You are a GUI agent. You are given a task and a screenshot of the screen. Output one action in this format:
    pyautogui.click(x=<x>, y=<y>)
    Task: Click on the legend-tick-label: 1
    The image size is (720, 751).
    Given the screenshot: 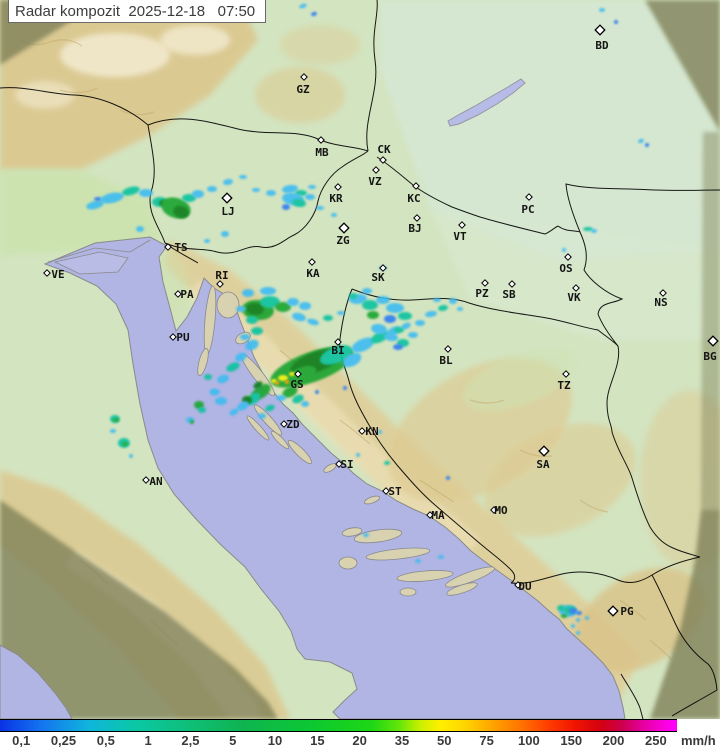 What is the action you would take?
    pyautogui.click(x=148, y=740)
    